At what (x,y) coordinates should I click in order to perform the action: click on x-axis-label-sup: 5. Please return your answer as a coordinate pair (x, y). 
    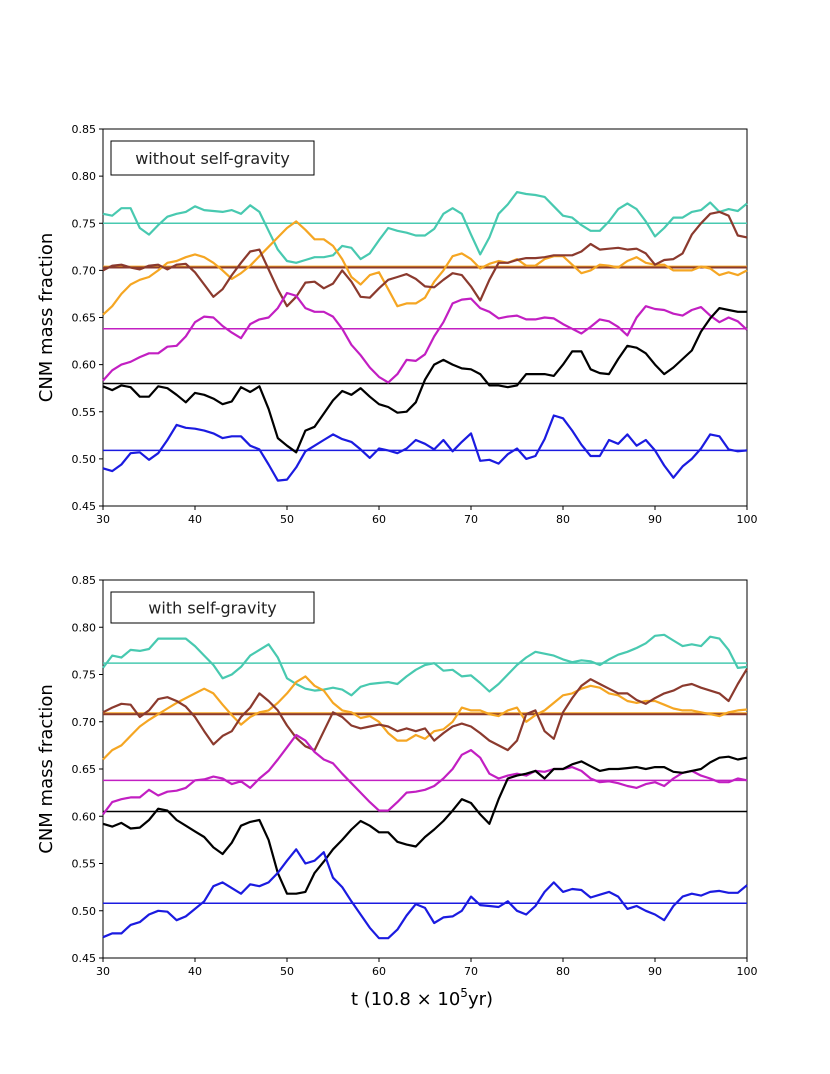
    Looking at the image, I should click on (464, 993).